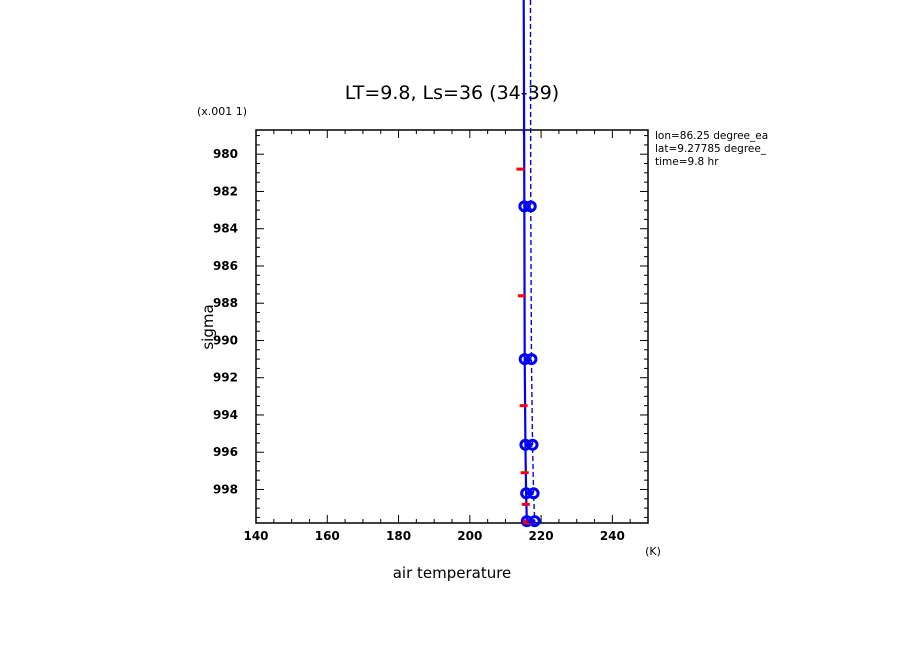 The width and height of the screenshot is (904, 654). I want to click on y-axis-title: sigma, so click(208, 326).